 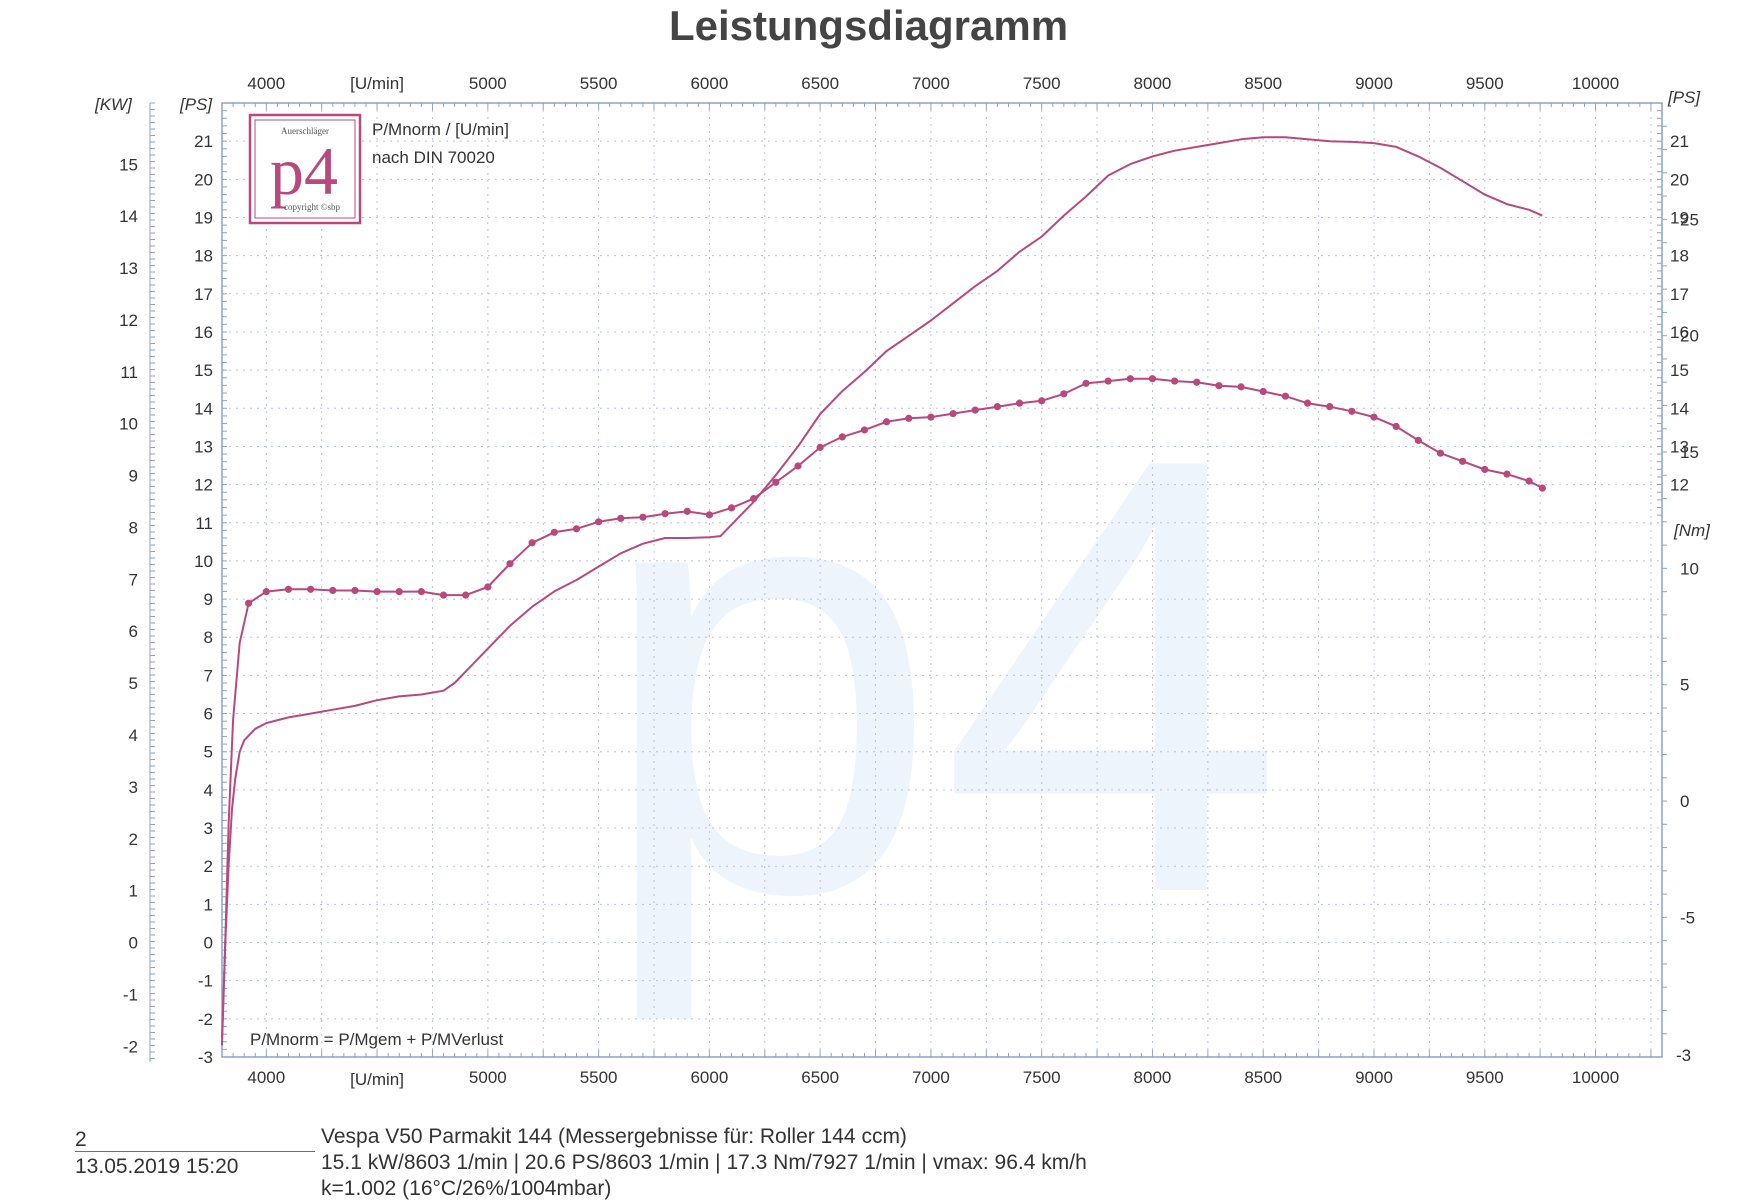 What do you see at coordinates (1689, 219) in the screenshot?
I see `nm-tick-label: 25` at bounding box center [1689, 219].